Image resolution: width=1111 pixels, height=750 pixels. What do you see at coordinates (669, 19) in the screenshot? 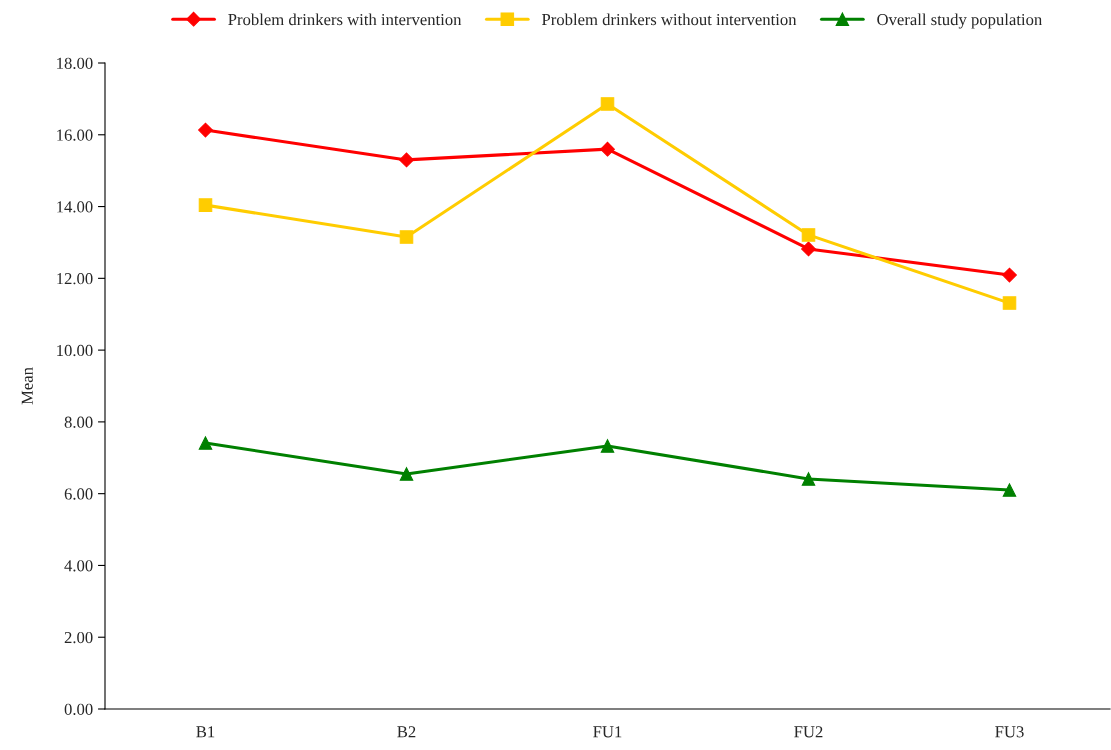
I see `legend-label: Problem drinkers without intervention` at bounding box center [669, 19].